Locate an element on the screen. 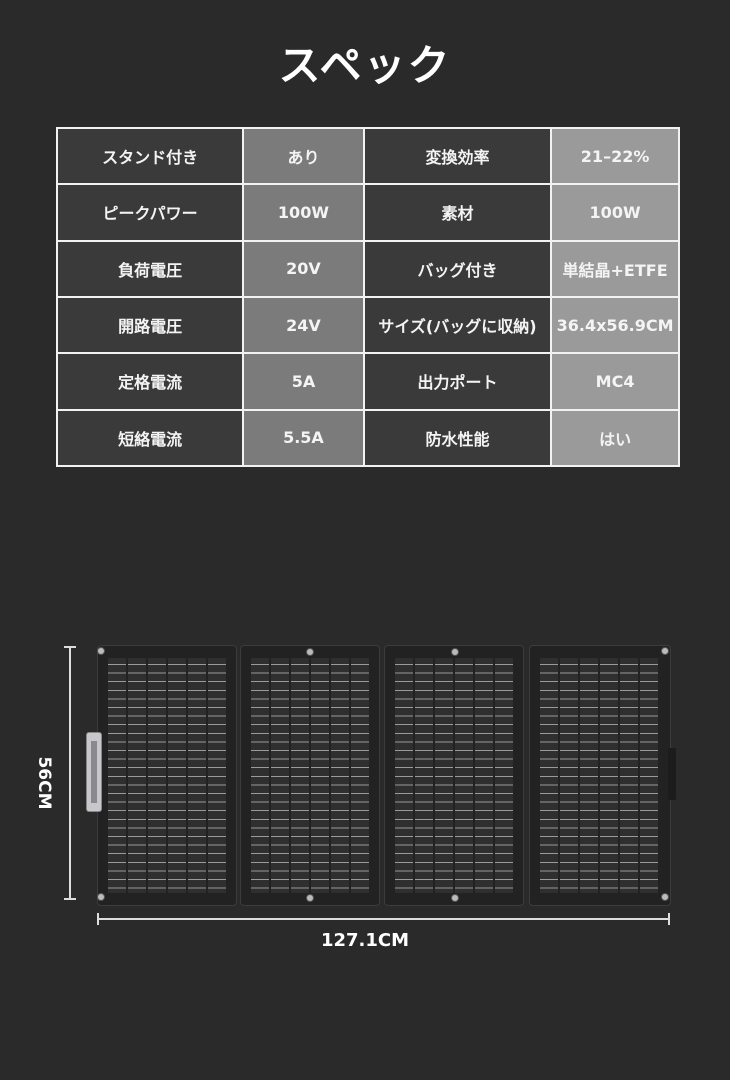 The height and width of the screenshot is (1080, 730). spec-value: 単結晶+ETFE is located at coordinates (615, 268).